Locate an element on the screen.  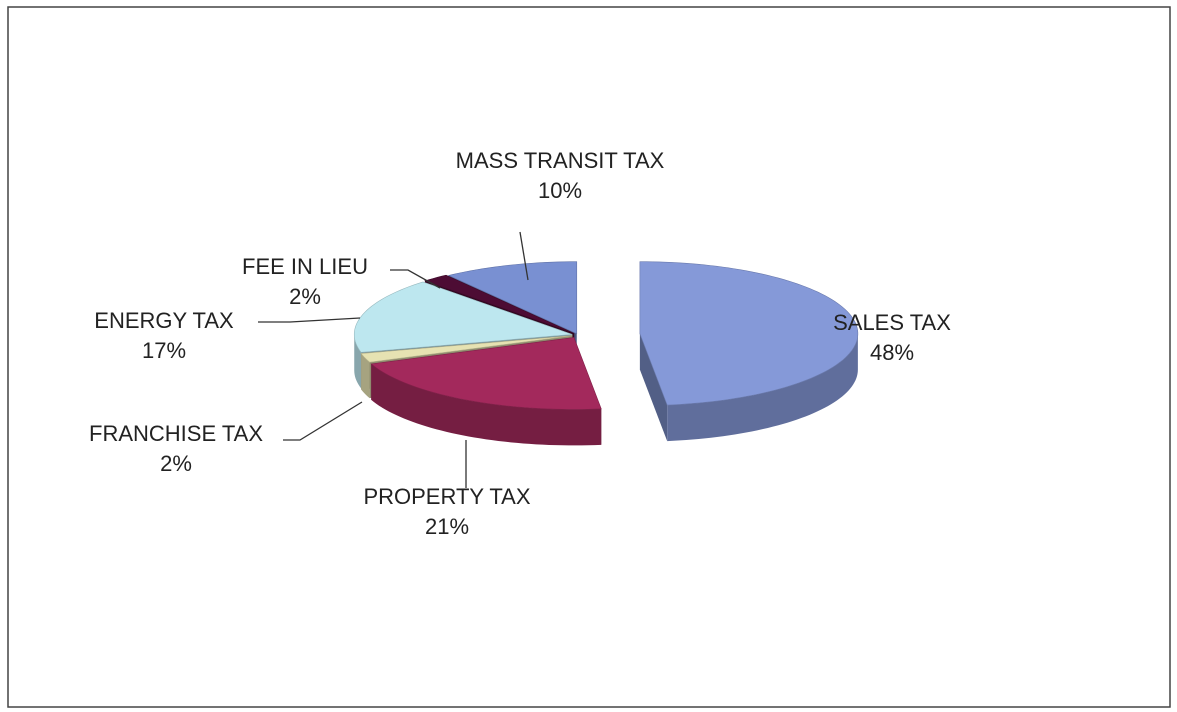
value-label: 48% is located at coordinates (892, 352).